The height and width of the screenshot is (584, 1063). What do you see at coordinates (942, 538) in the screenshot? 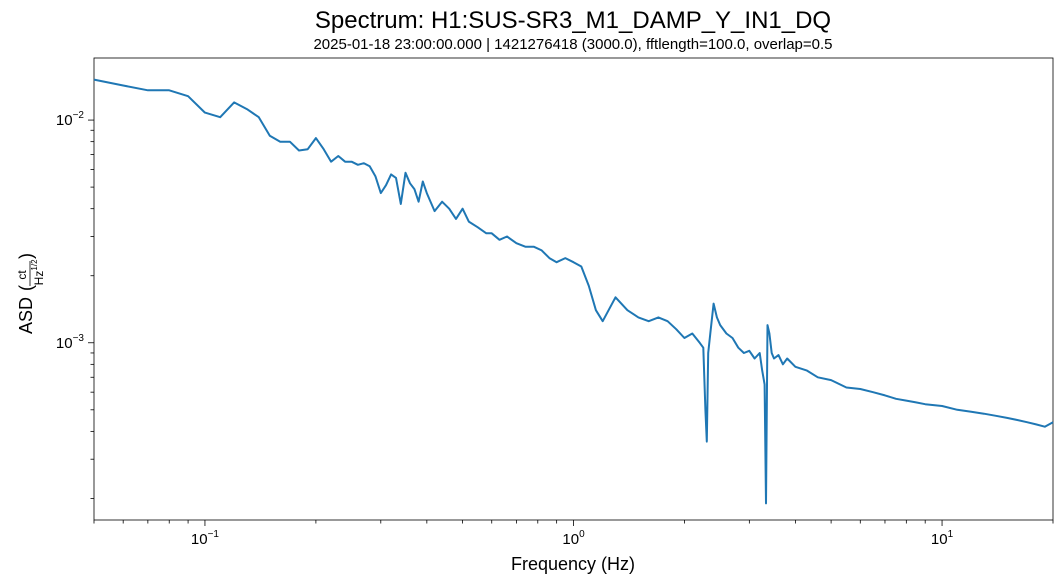
I see `x-tick-label: 10¹` at bounding box center [942, 538].